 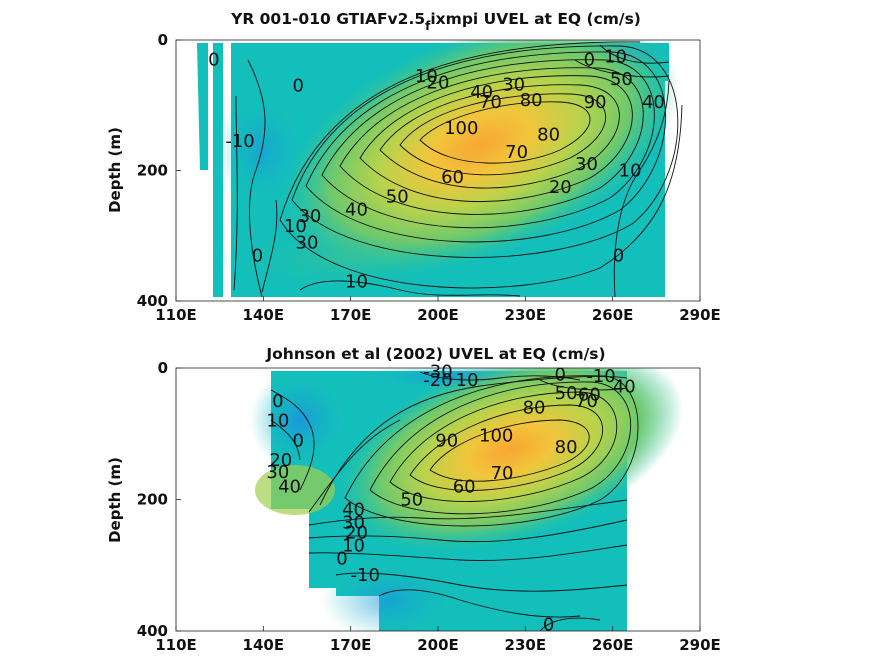 What do you see at coordinates (510, 460) in the screenshot?
I see `field-core-bottom` at bounding box center [510, 460].